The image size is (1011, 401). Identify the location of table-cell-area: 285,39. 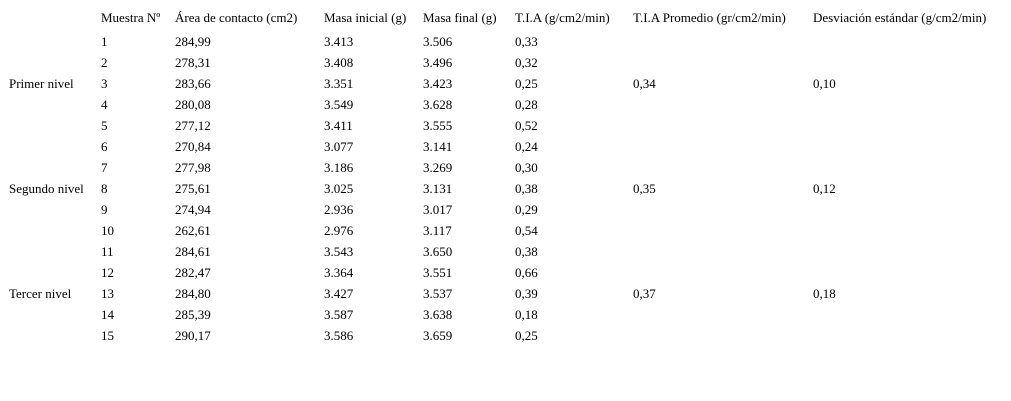
(193, 314).